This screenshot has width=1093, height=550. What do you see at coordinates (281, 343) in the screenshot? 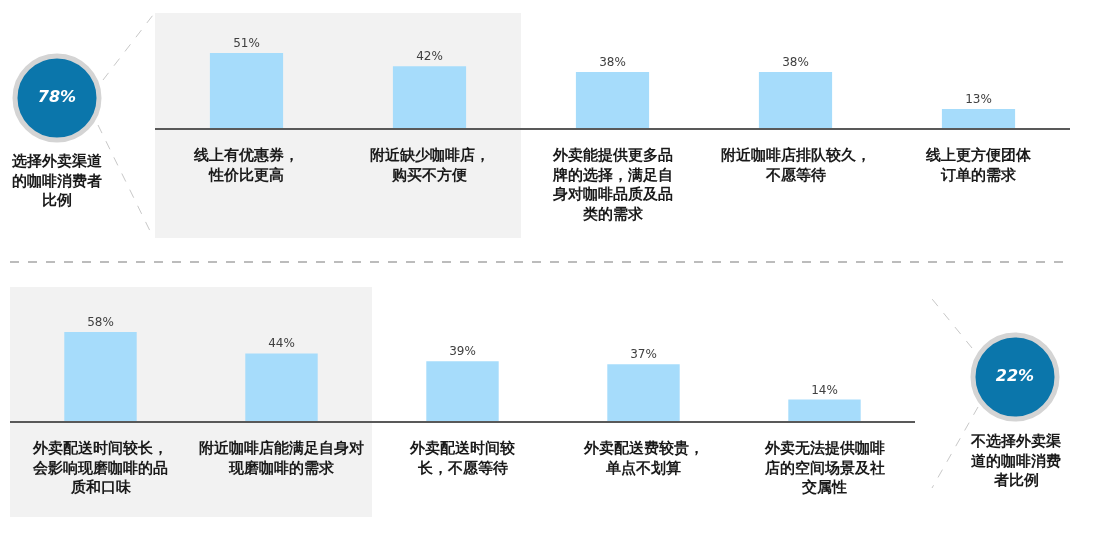
I see `data-label: 44%` at bounding box center [281, 343].